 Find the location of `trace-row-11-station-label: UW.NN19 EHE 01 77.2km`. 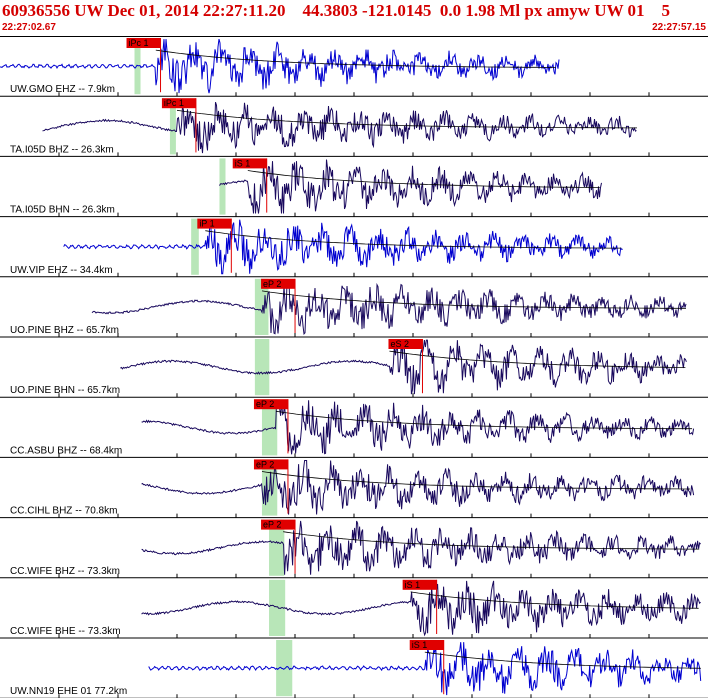

trace-row-11-station-label: UW.NN19 EHE 01 77.2km is located at coordinates (68, 691).